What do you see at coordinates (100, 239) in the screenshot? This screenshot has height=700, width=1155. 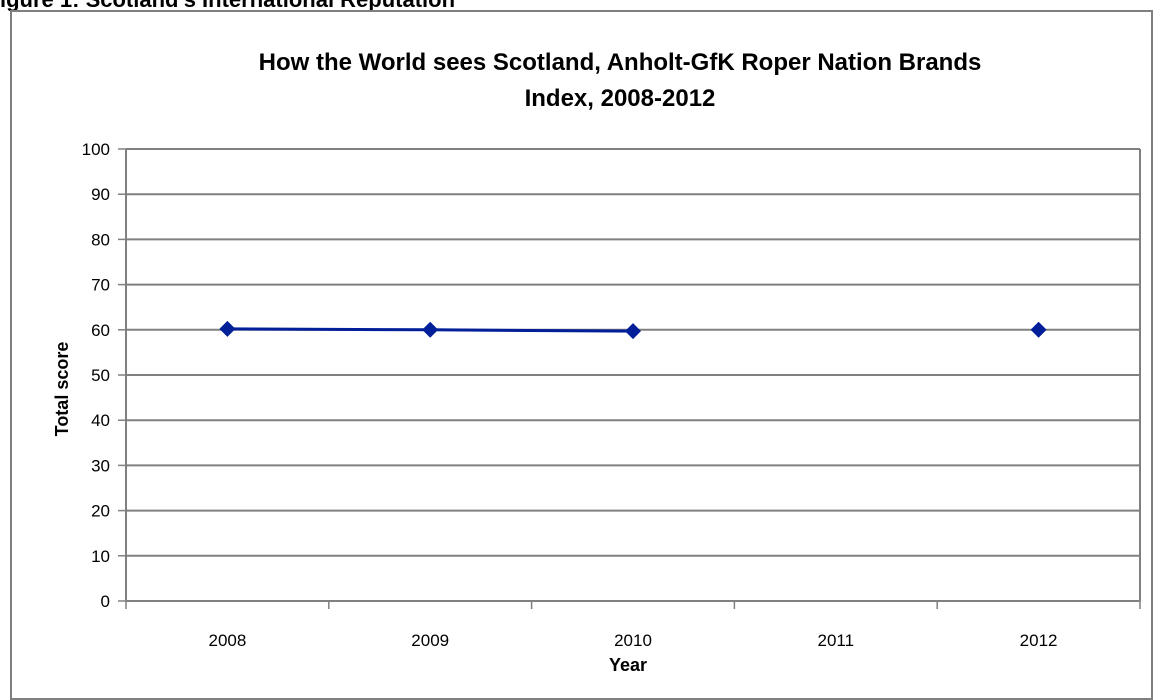 I see `y-tick-label: 80` at bounding box center [100, 239].